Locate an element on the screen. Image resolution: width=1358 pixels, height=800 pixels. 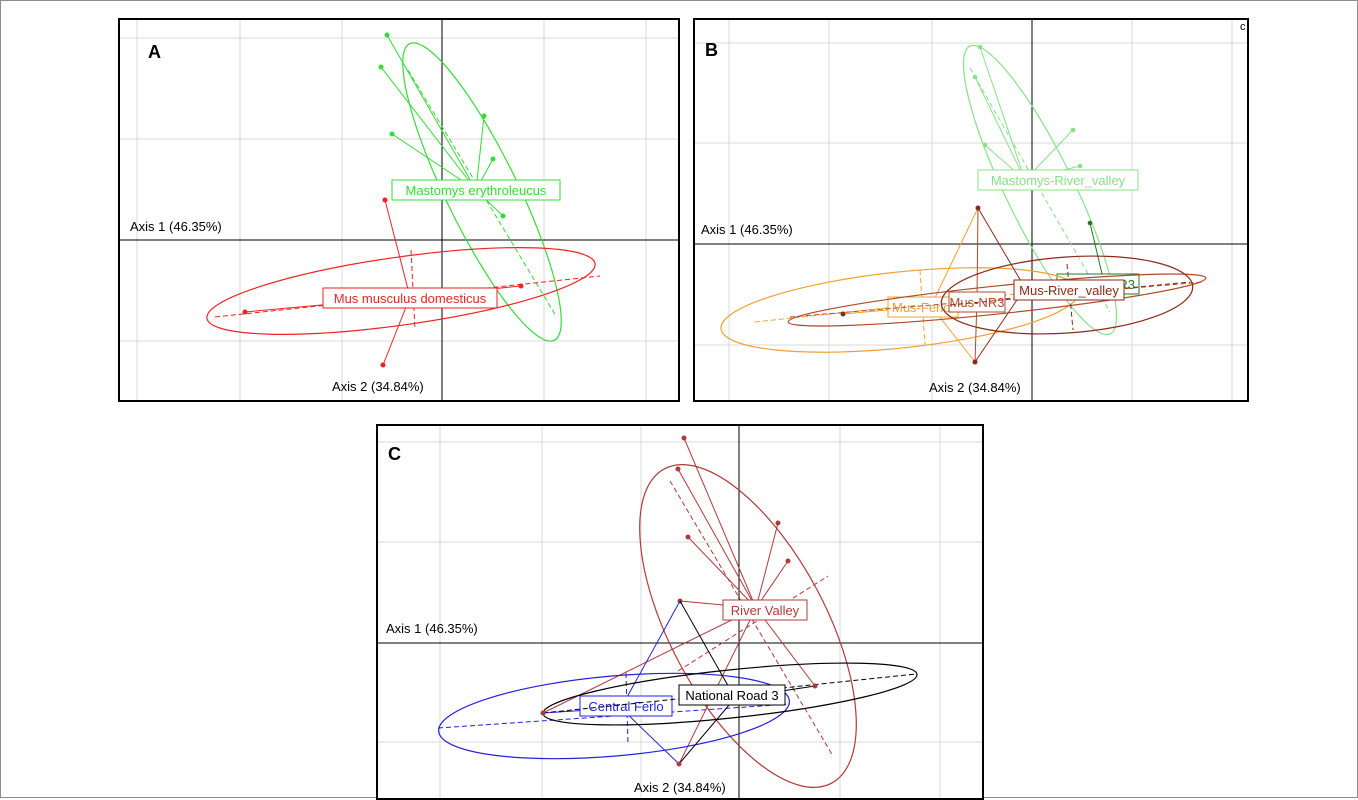
series-mastomys-erythroleucus: Mastomys erythroleucus is located at coordinates (470, 187).